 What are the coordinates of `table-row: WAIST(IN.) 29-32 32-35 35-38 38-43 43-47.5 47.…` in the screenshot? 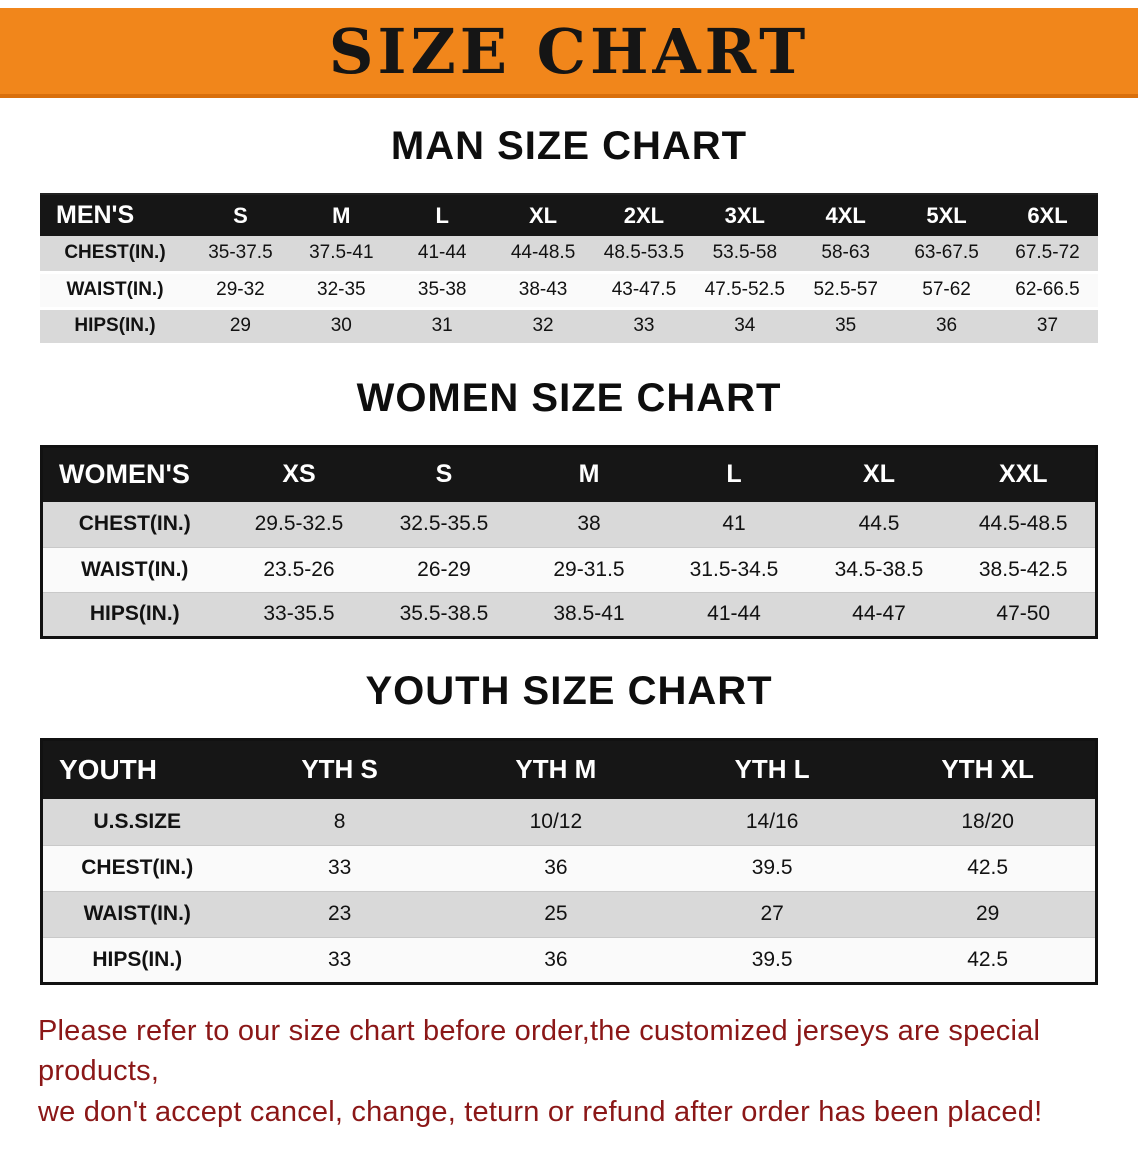 It's located at (569, 290).